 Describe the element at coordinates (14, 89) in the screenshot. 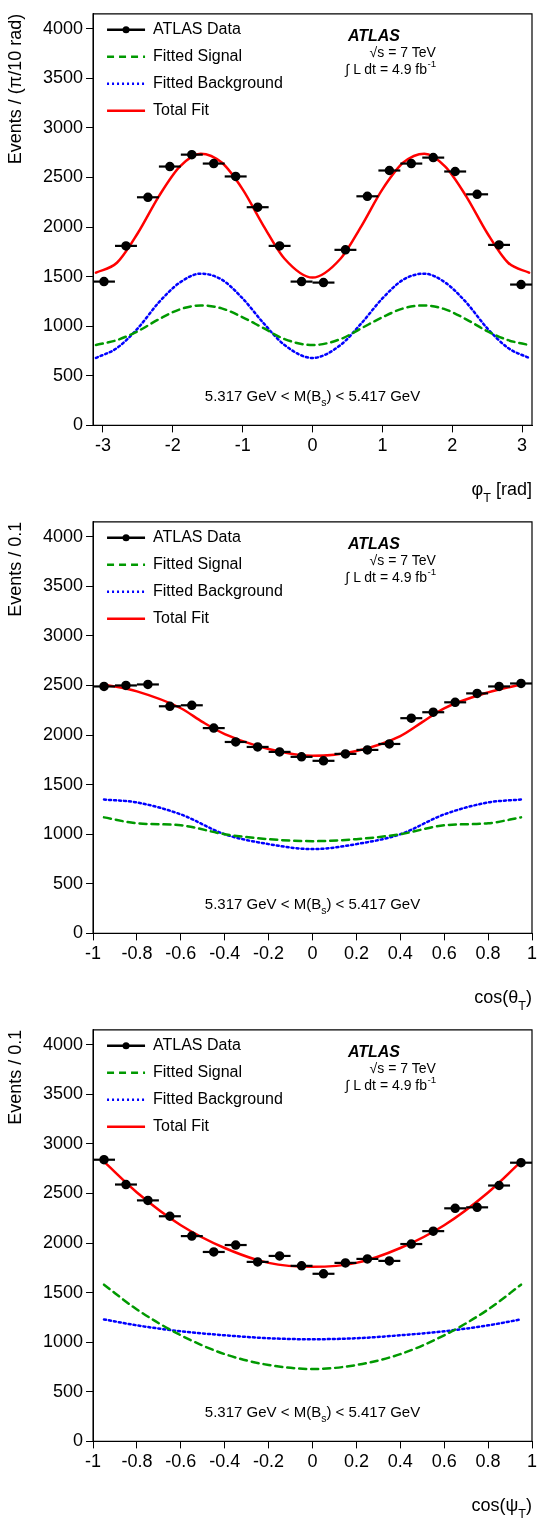

I see `y-axis-title: Events / (π/10 rad)` at that location.